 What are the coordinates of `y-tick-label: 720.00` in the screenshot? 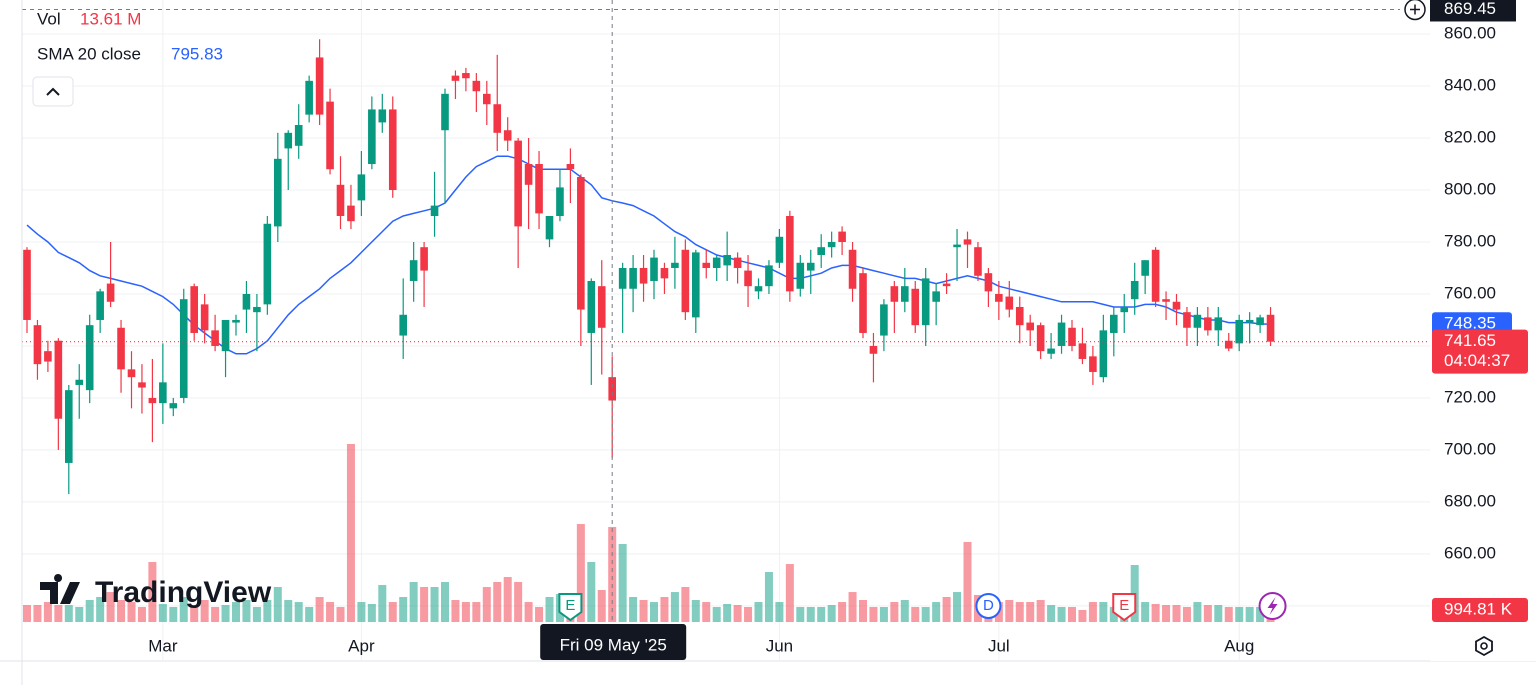 It's located at (1470, 396).